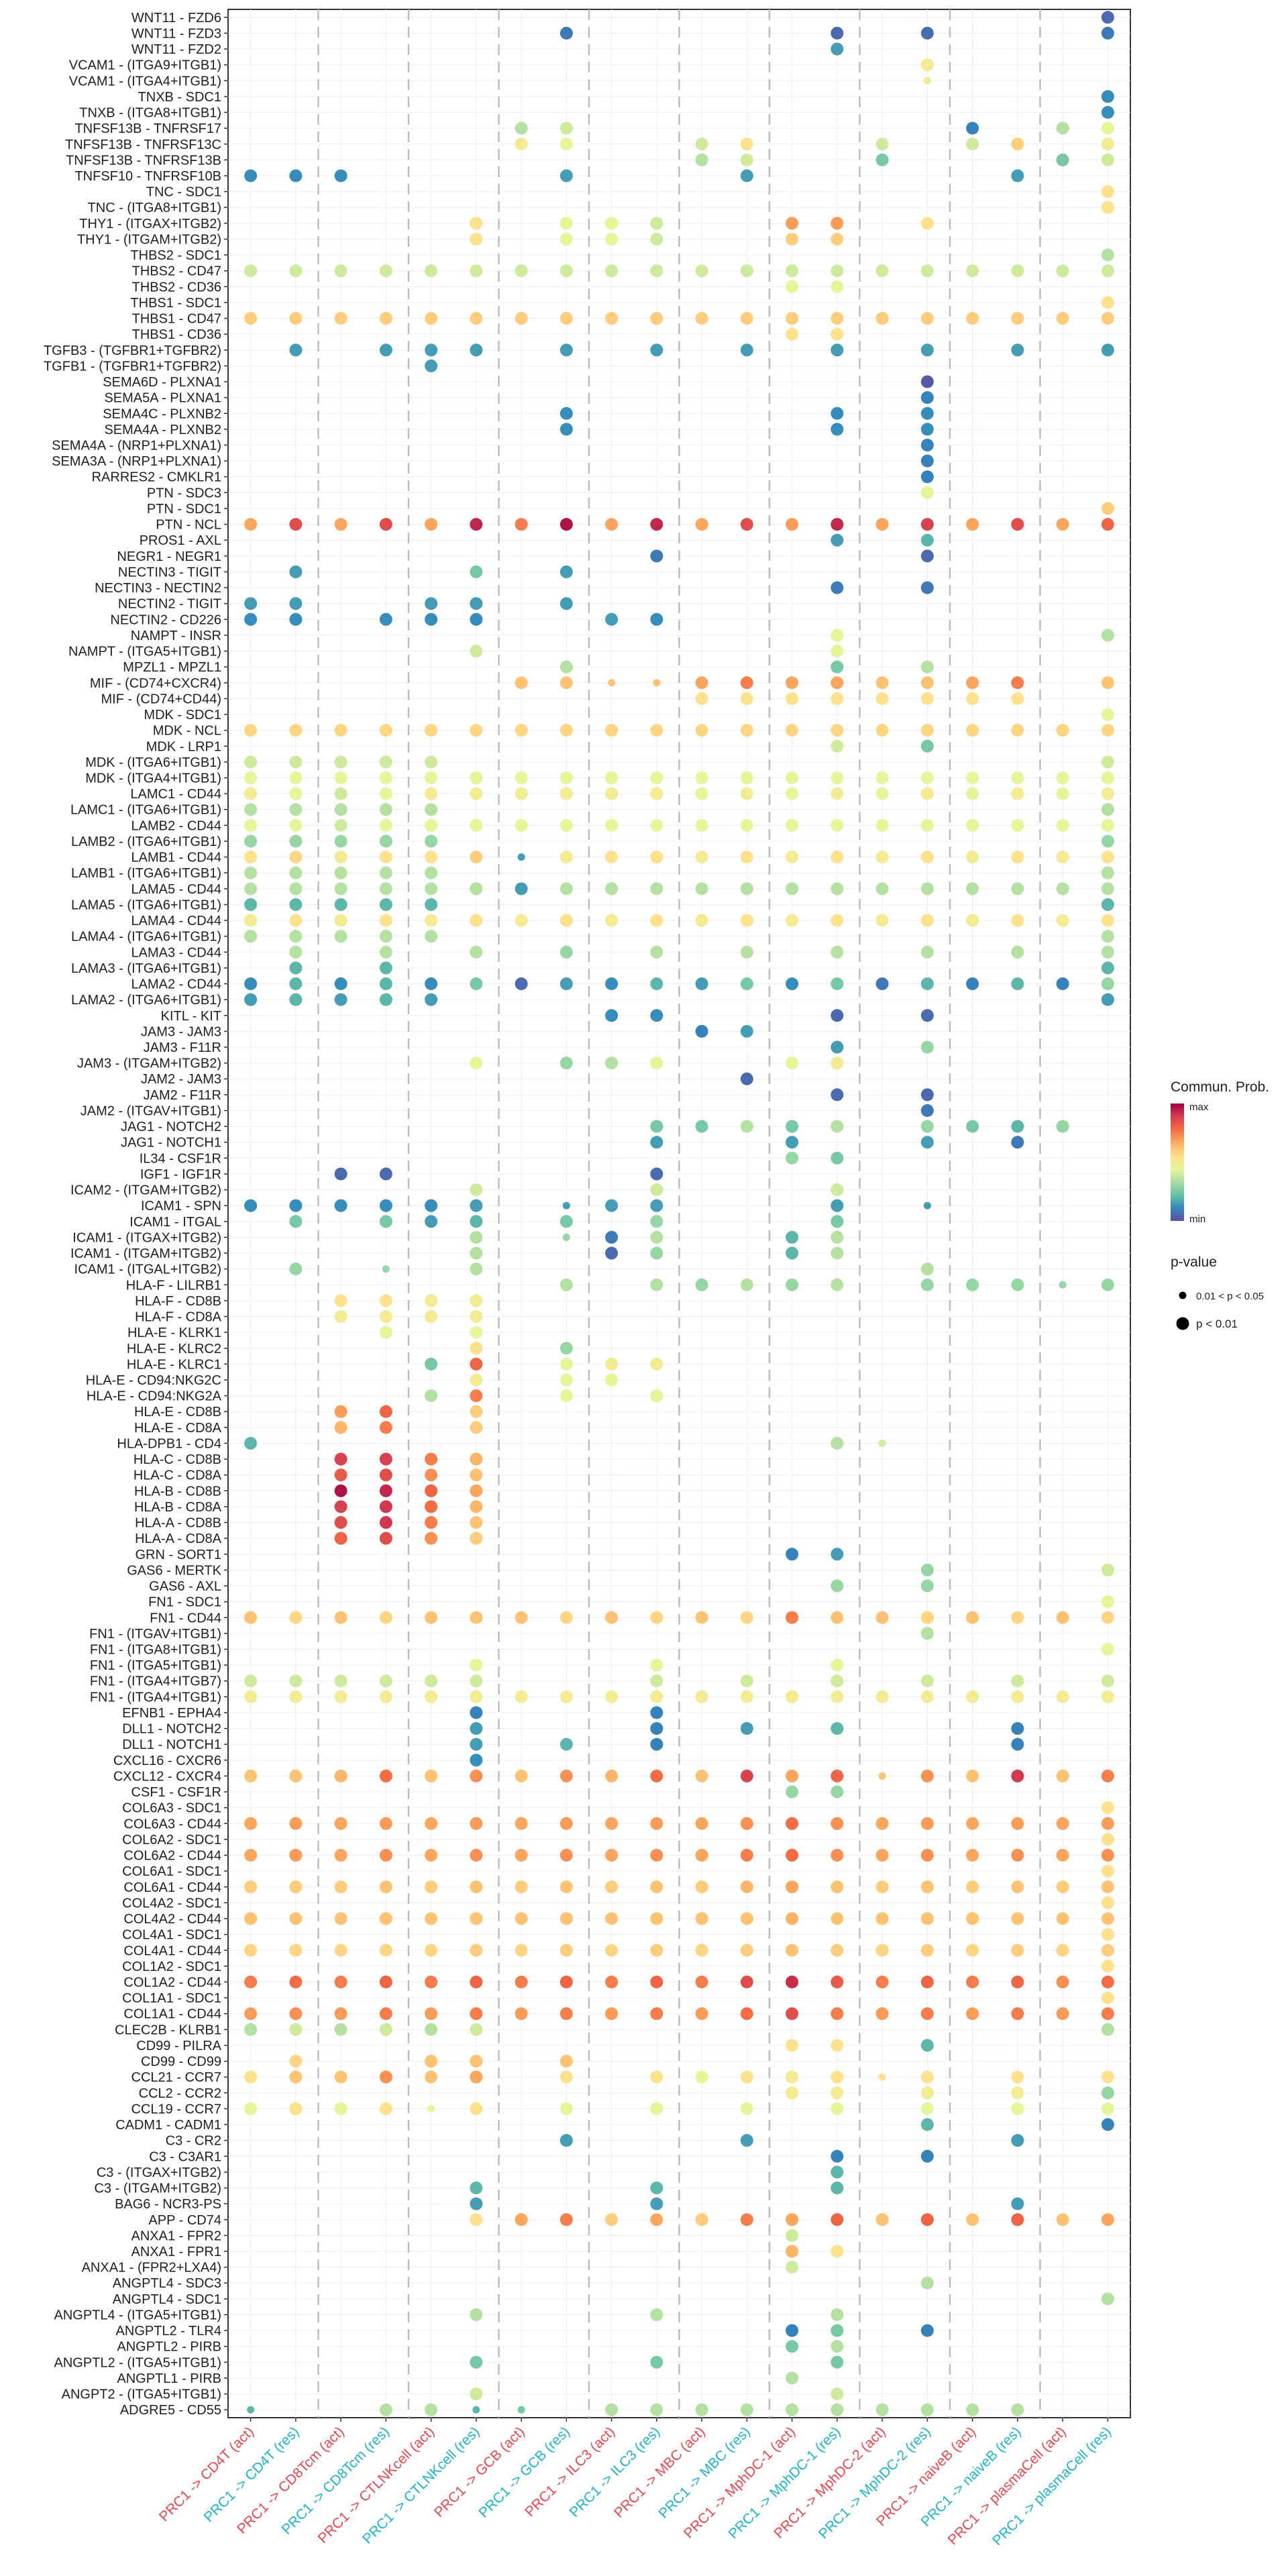 The height and width of the screenshot is (2576, 1288). Describe the element at coordinates (169, 604) in the screenshot. I see `y-tick-label: NECTIN2 - TIGIT` at that location.